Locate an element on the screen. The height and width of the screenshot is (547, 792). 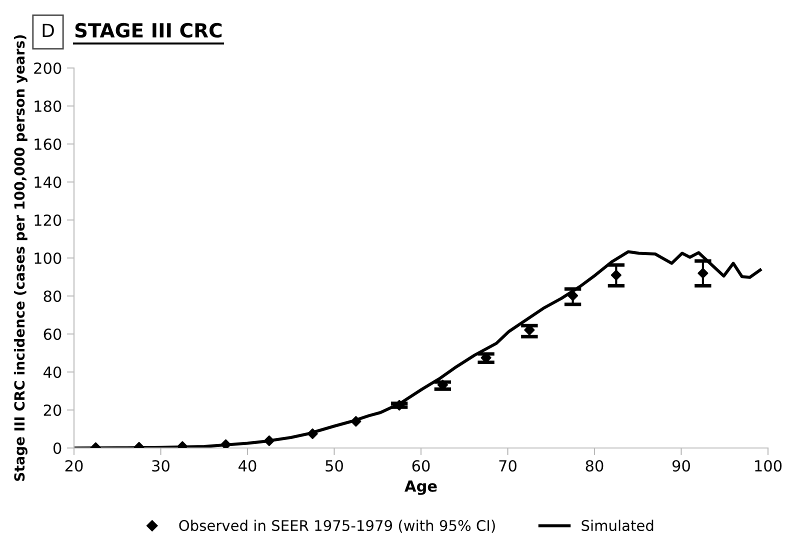
y-tick-label: 120 is located at coordinates (48, 220).